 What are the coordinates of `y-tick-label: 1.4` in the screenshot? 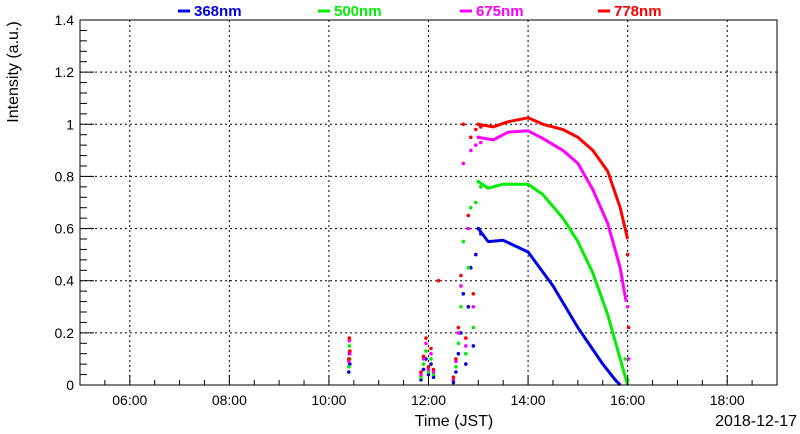 It's located at (65, 20).